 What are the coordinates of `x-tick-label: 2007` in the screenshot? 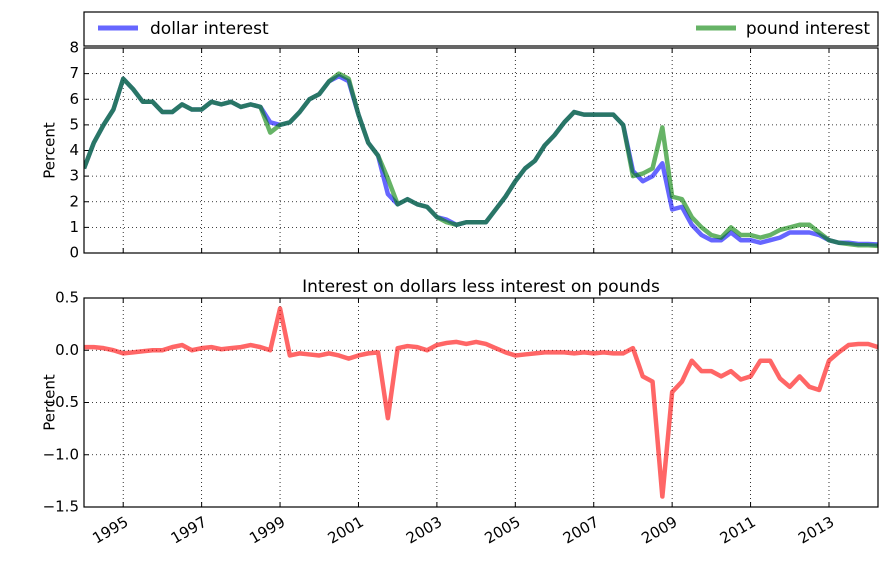 It's located at (581, 530).